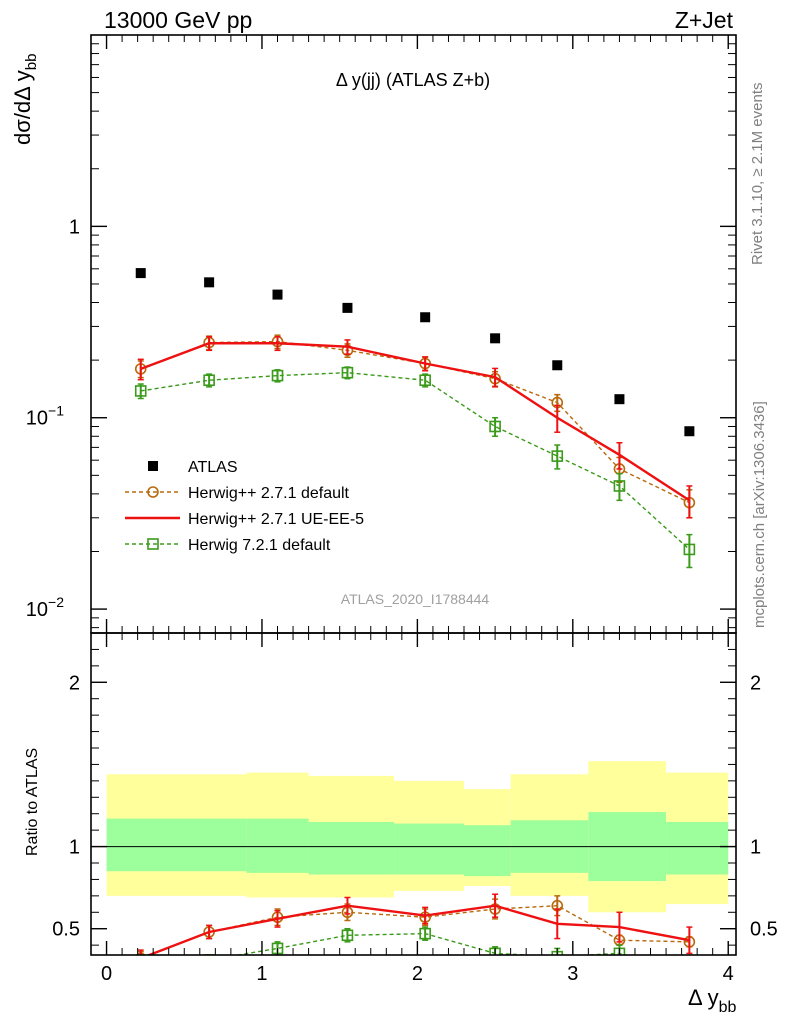  What do you see at coordinates (56, 411) in the screenshot?
I see `y-tick-exponent: −1` at bounding box center [56, 411].